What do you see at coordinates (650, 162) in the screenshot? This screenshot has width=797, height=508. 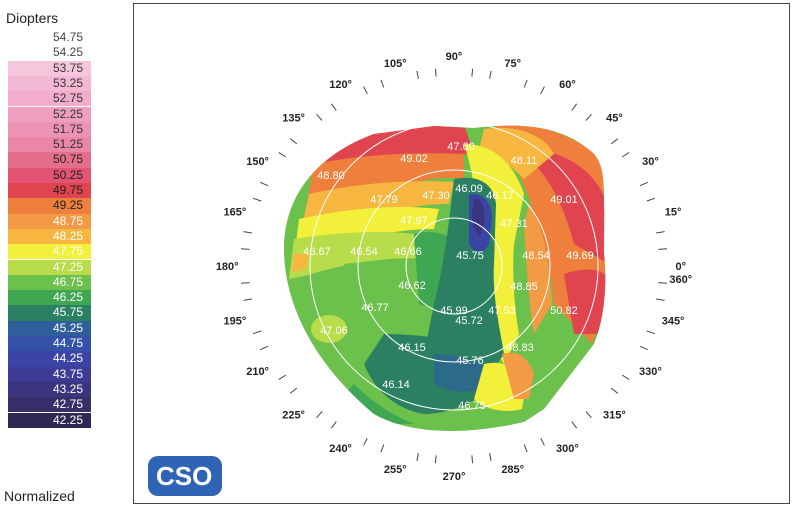 I see `degree-label: 30°` at bounding box center [650, 162].